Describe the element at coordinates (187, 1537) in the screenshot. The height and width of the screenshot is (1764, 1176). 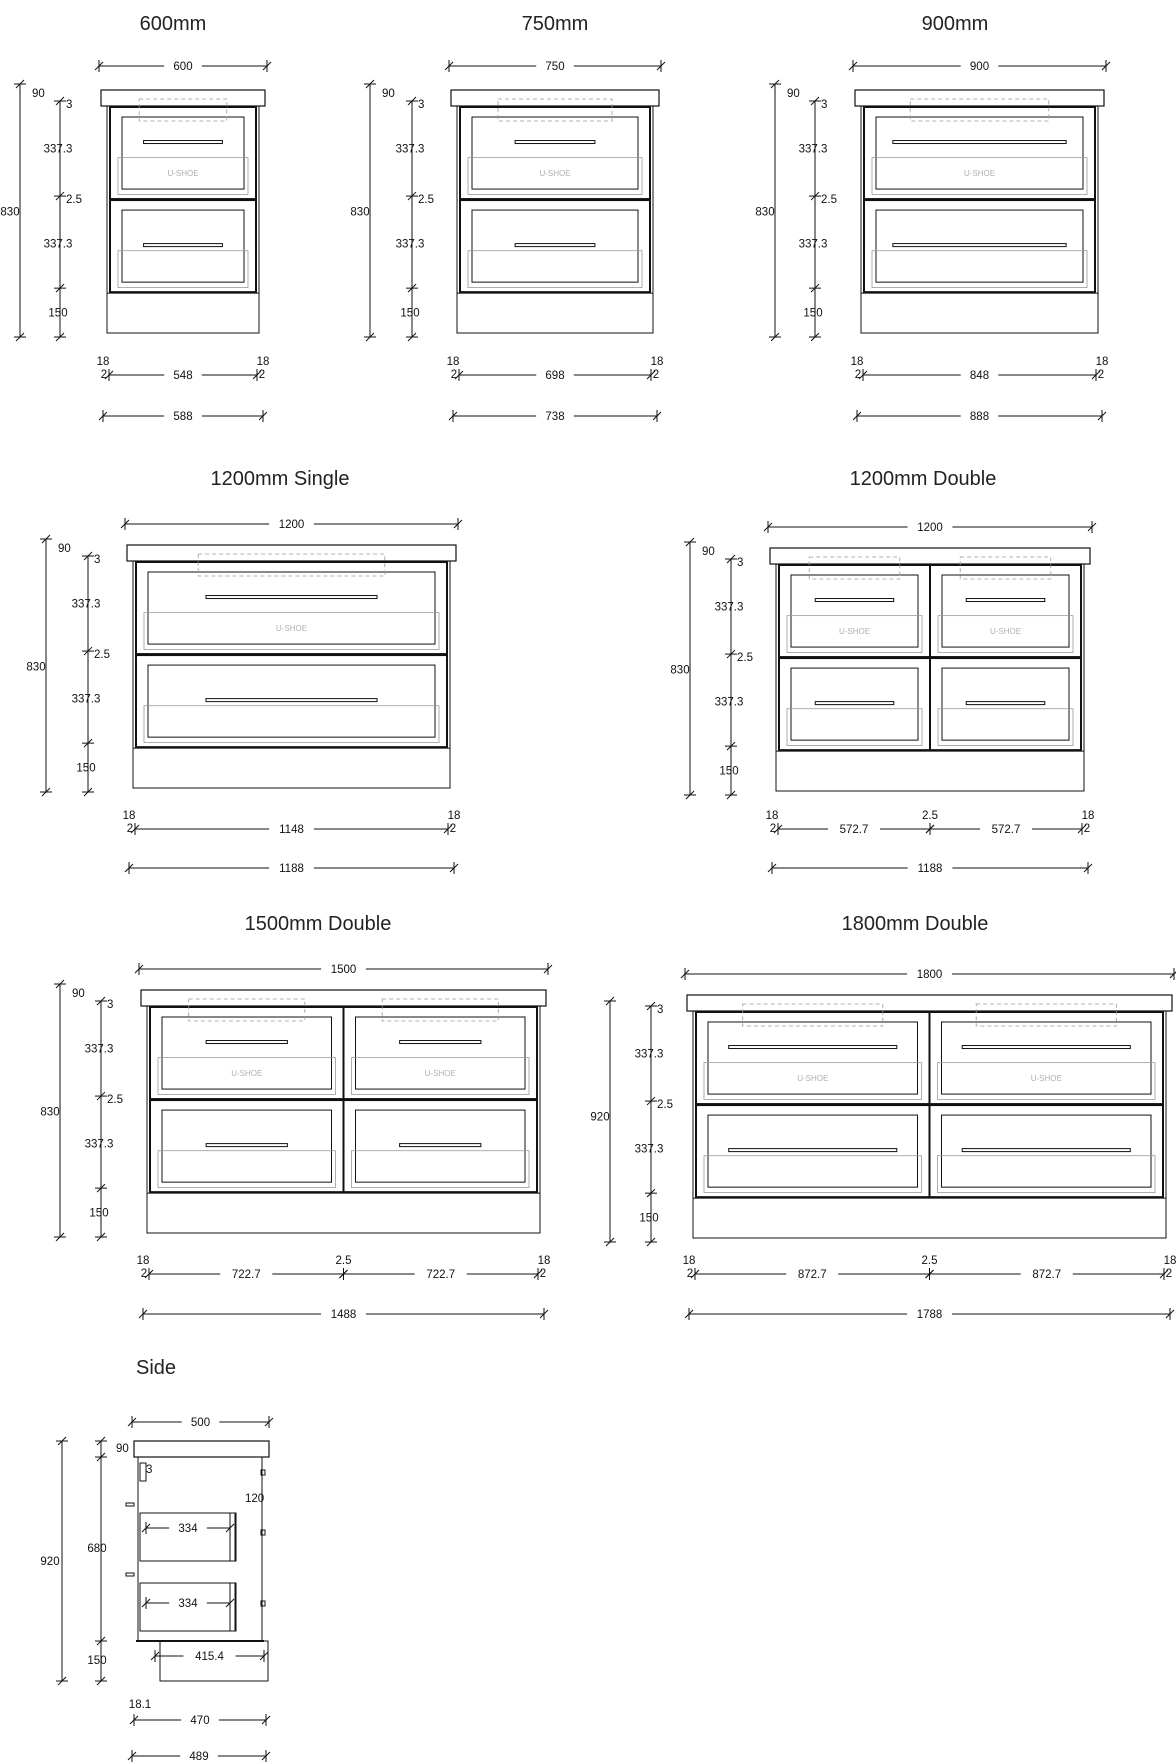
I see `drawer-box` at that location.